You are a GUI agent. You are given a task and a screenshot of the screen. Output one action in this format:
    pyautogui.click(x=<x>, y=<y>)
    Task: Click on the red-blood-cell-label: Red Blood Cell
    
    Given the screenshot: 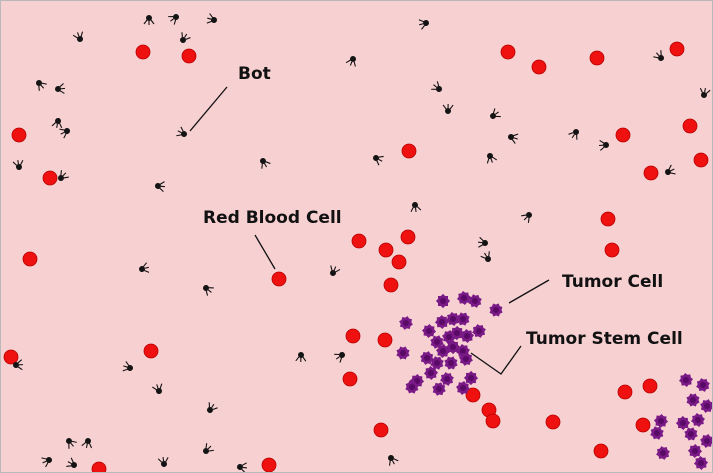 What is the action you would take?
    pyautogui.click(x=272, y=218)
    